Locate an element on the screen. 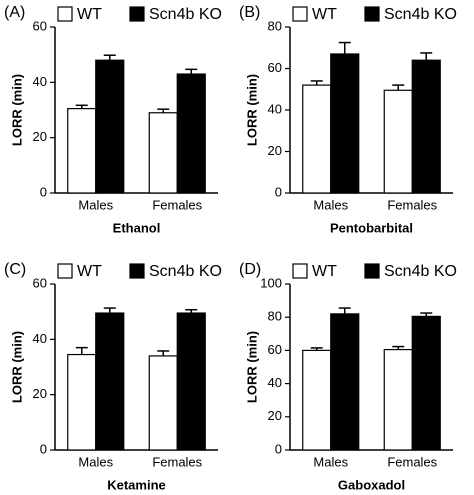  panel-label: (C) is located at coordinates (15, 269).